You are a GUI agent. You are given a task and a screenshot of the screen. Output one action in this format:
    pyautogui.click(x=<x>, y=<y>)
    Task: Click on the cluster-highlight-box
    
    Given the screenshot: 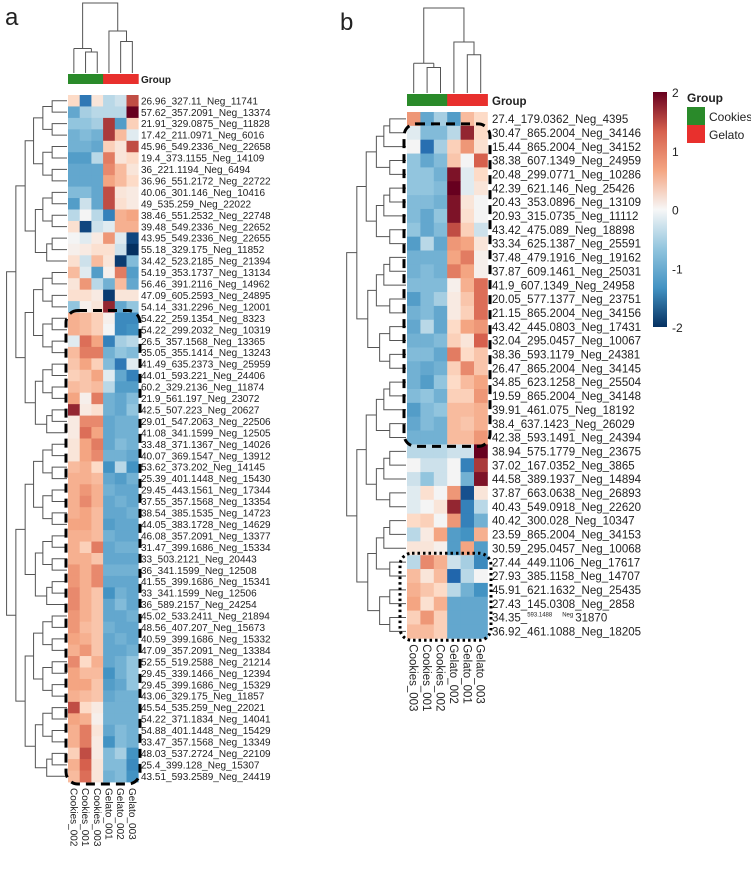 What is the action you would take?
    pyautogui.click(x=103, y=547)
    